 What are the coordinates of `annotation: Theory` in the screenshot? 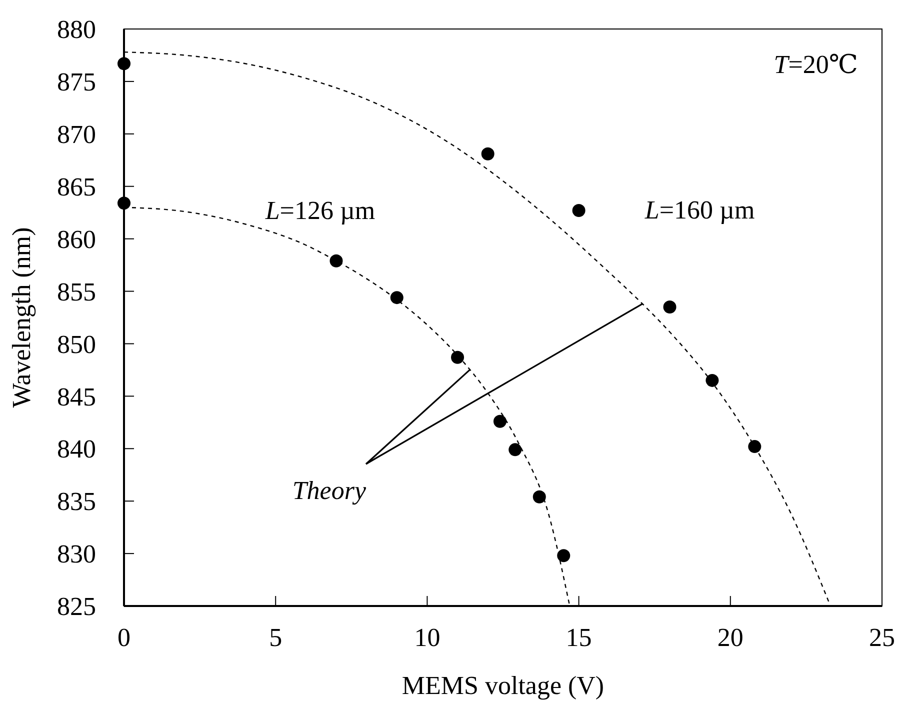 It's located at (329, 490).